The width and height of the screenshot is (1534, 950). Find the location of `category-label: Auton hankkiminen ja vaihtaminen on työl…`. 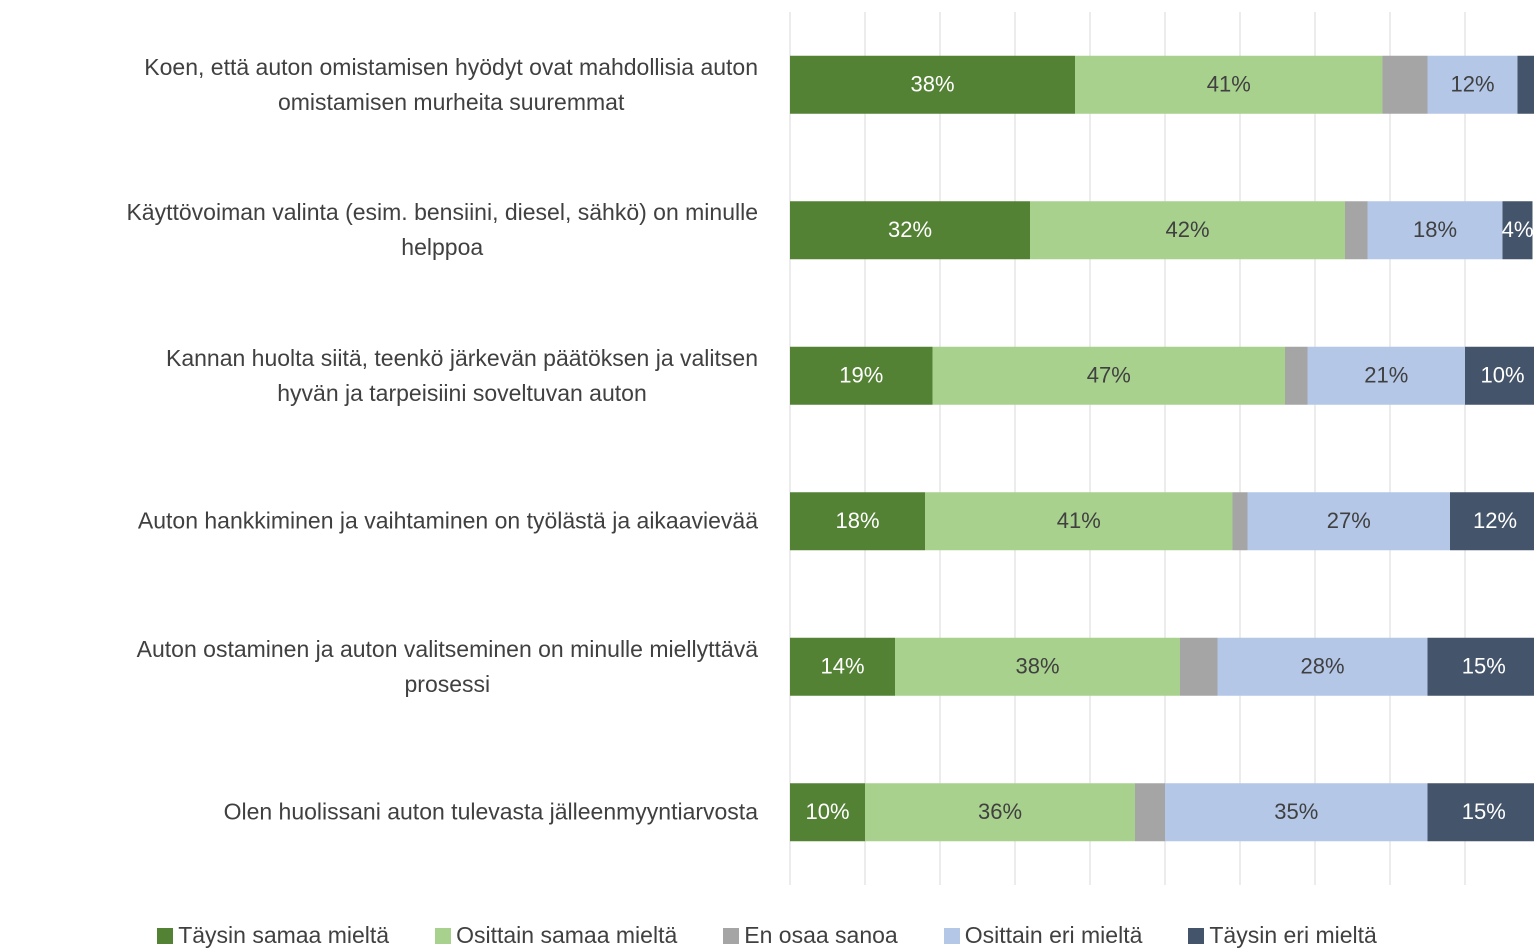

category-label: Auton hankkiminen ja vaihtaminen on työl… is located at coordinates (447, 520).